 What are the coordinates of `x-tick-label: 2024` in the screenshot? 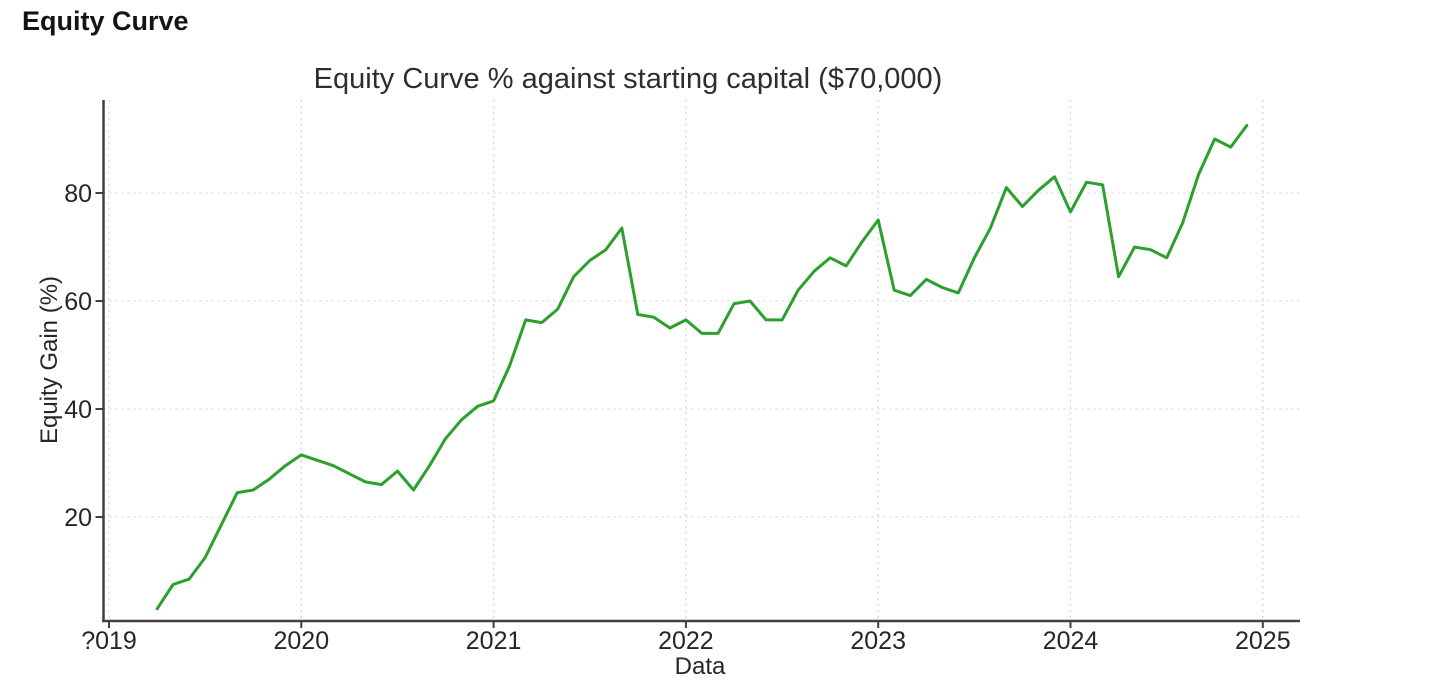 It's located at (1071, 641).